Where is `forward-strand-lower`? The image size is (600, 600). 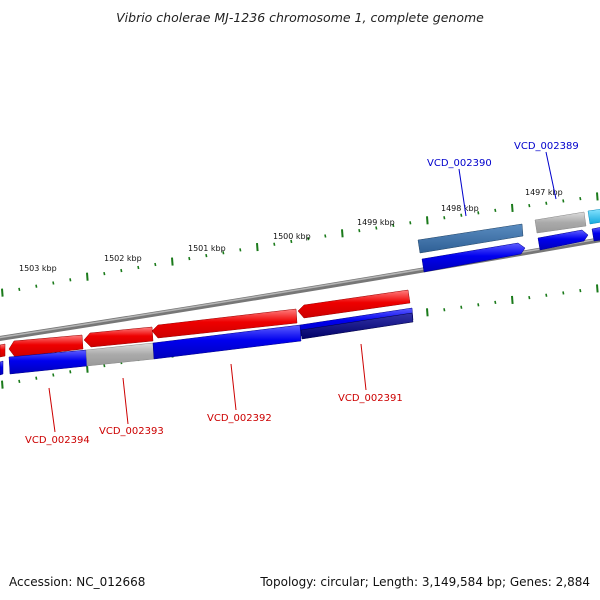 forward-strand-lower is located at coordinates (510, 250).